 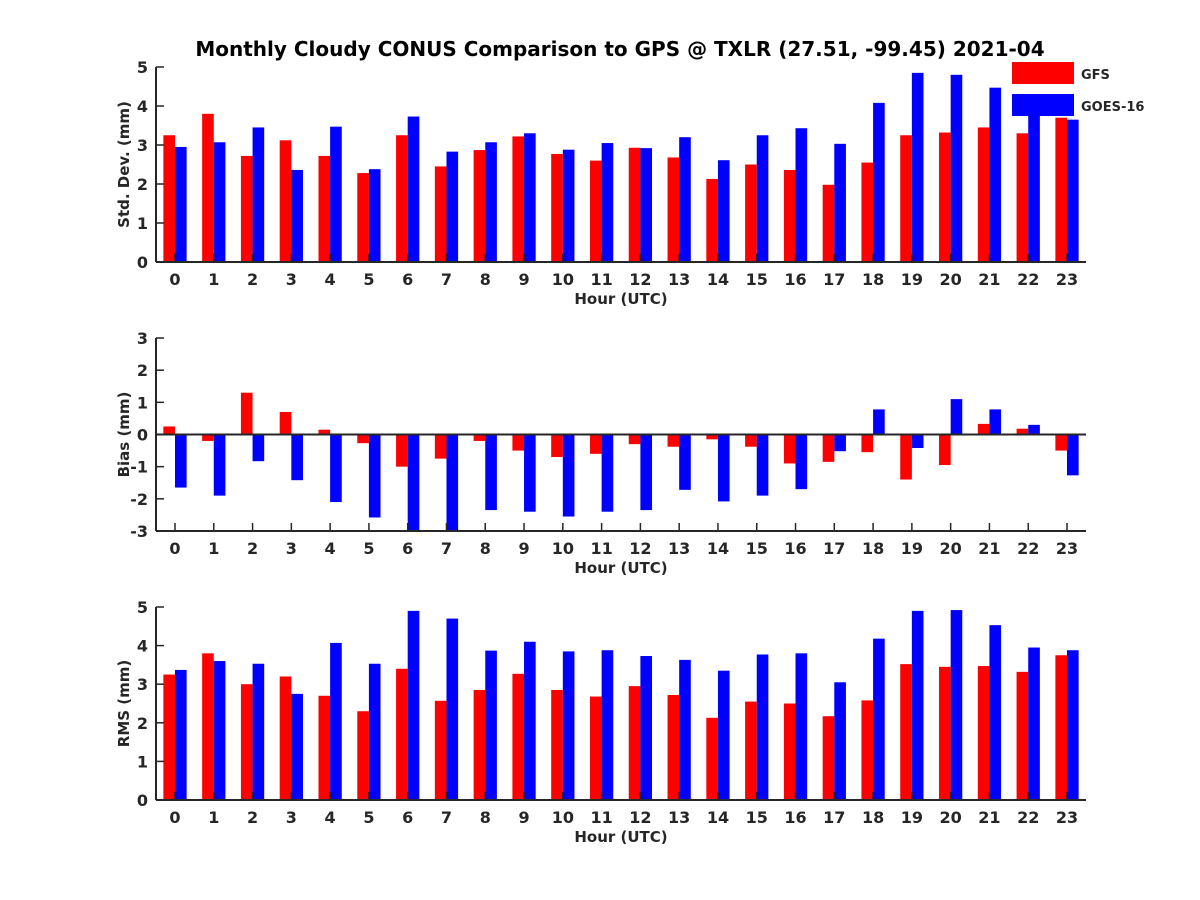 I want to click on x-tick-label: 12, so click(x=640, y=817).